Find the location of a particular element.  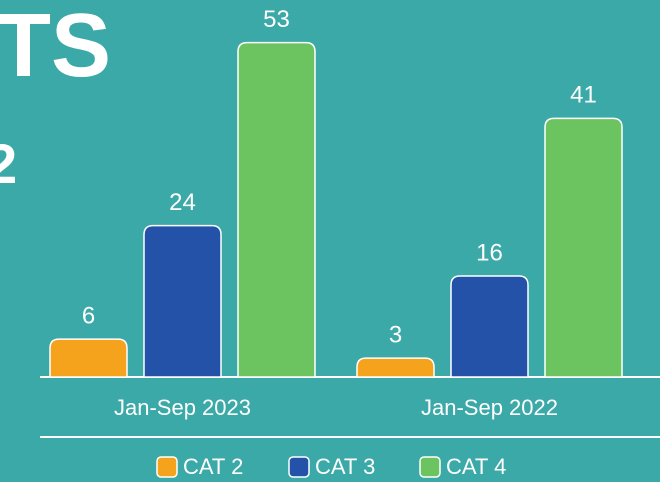

legend-label: CAT 2 is located at coordinates (213, 466).